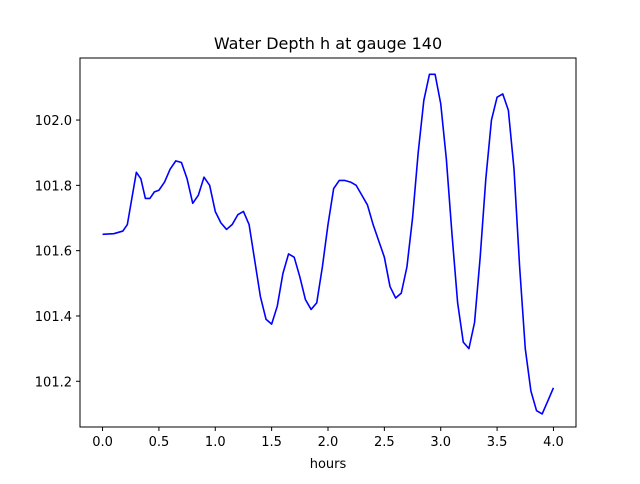 This screenshot has height=484, width=640. What do you see at coordinates (102, 442) in the screenshot?
I see `x-tick-label: 0.0` at bounding box center [102, 442].